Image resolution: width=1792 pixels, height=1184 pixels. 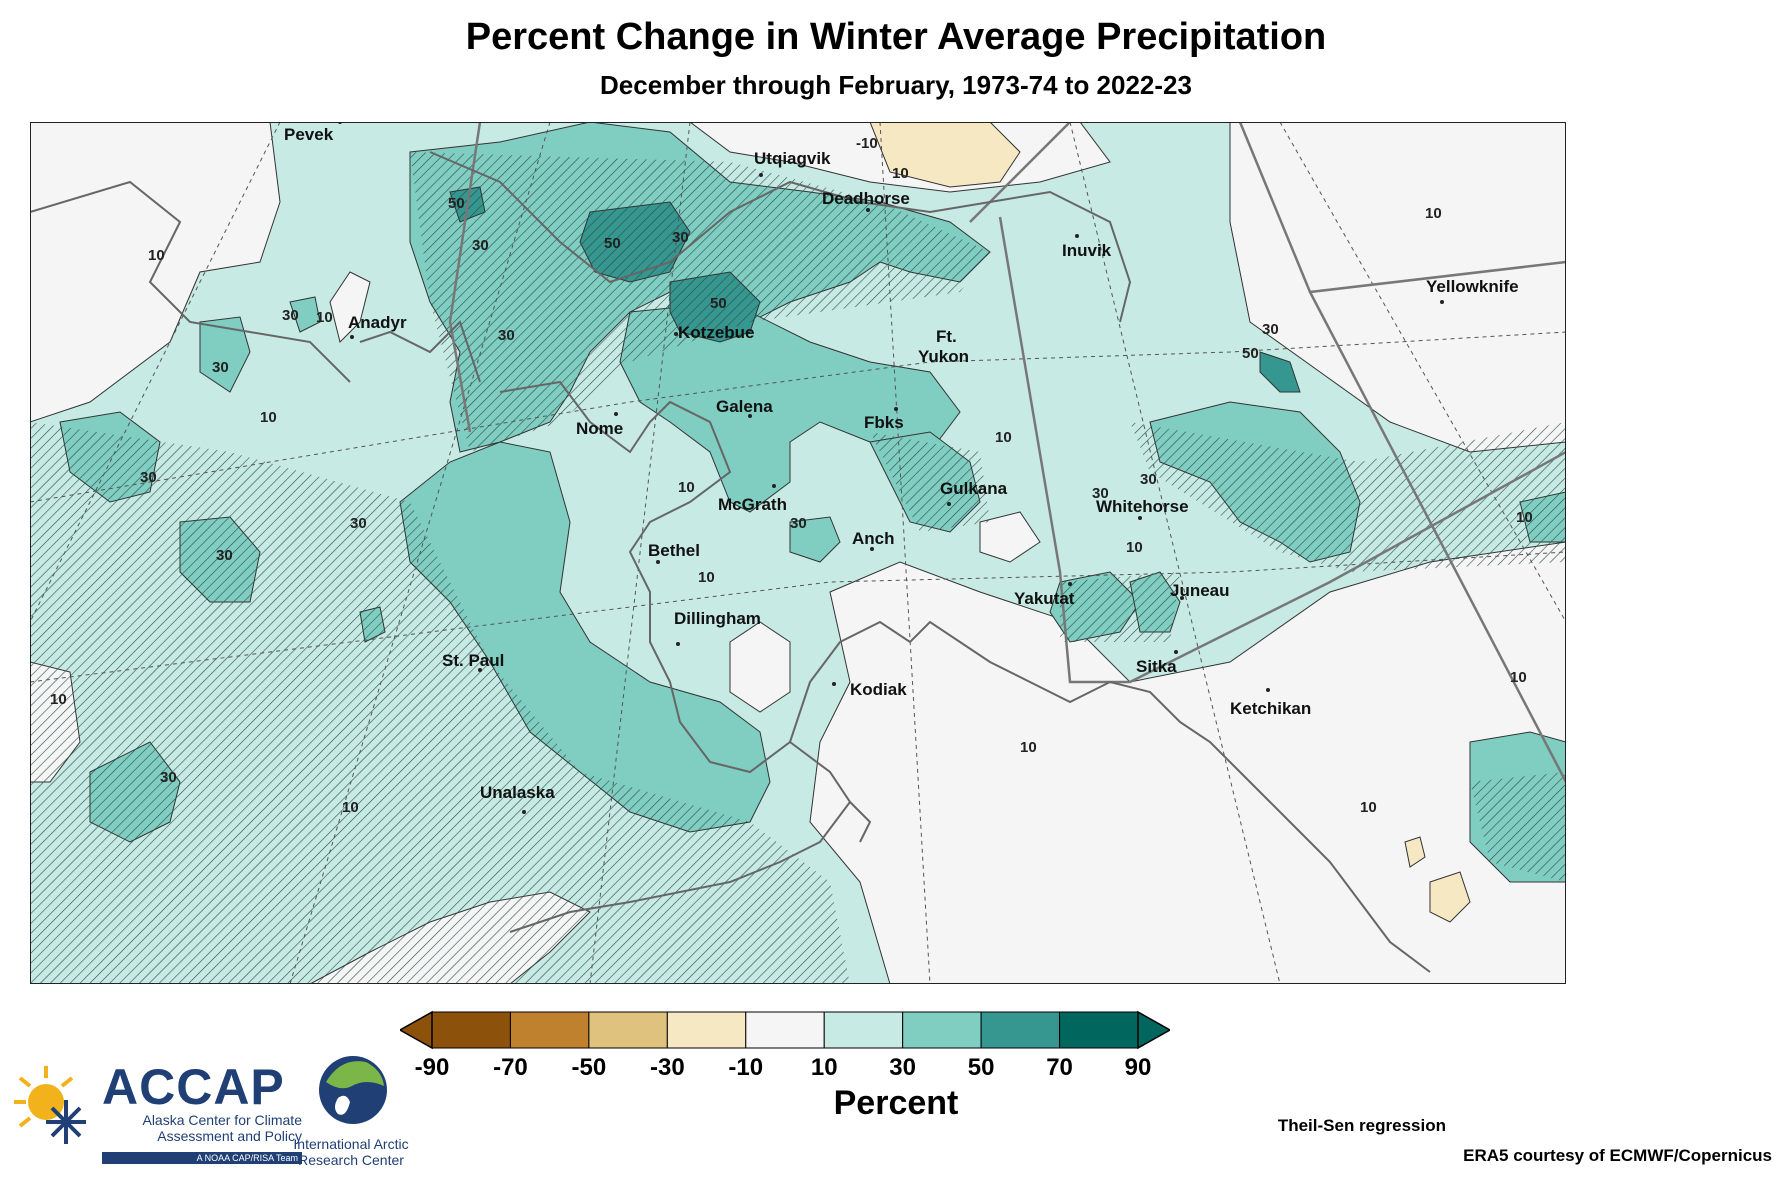 I want to click on sun-snowflake-icon, so click(x=50, y=1105).